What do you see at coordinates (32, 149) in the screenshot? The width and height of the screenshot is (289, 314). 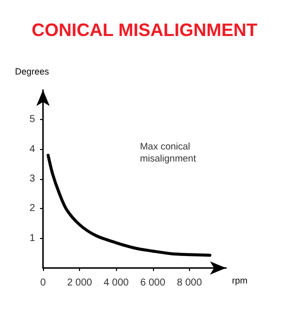 I see `y-tick-label: 4` at bounding box center [32, 149].